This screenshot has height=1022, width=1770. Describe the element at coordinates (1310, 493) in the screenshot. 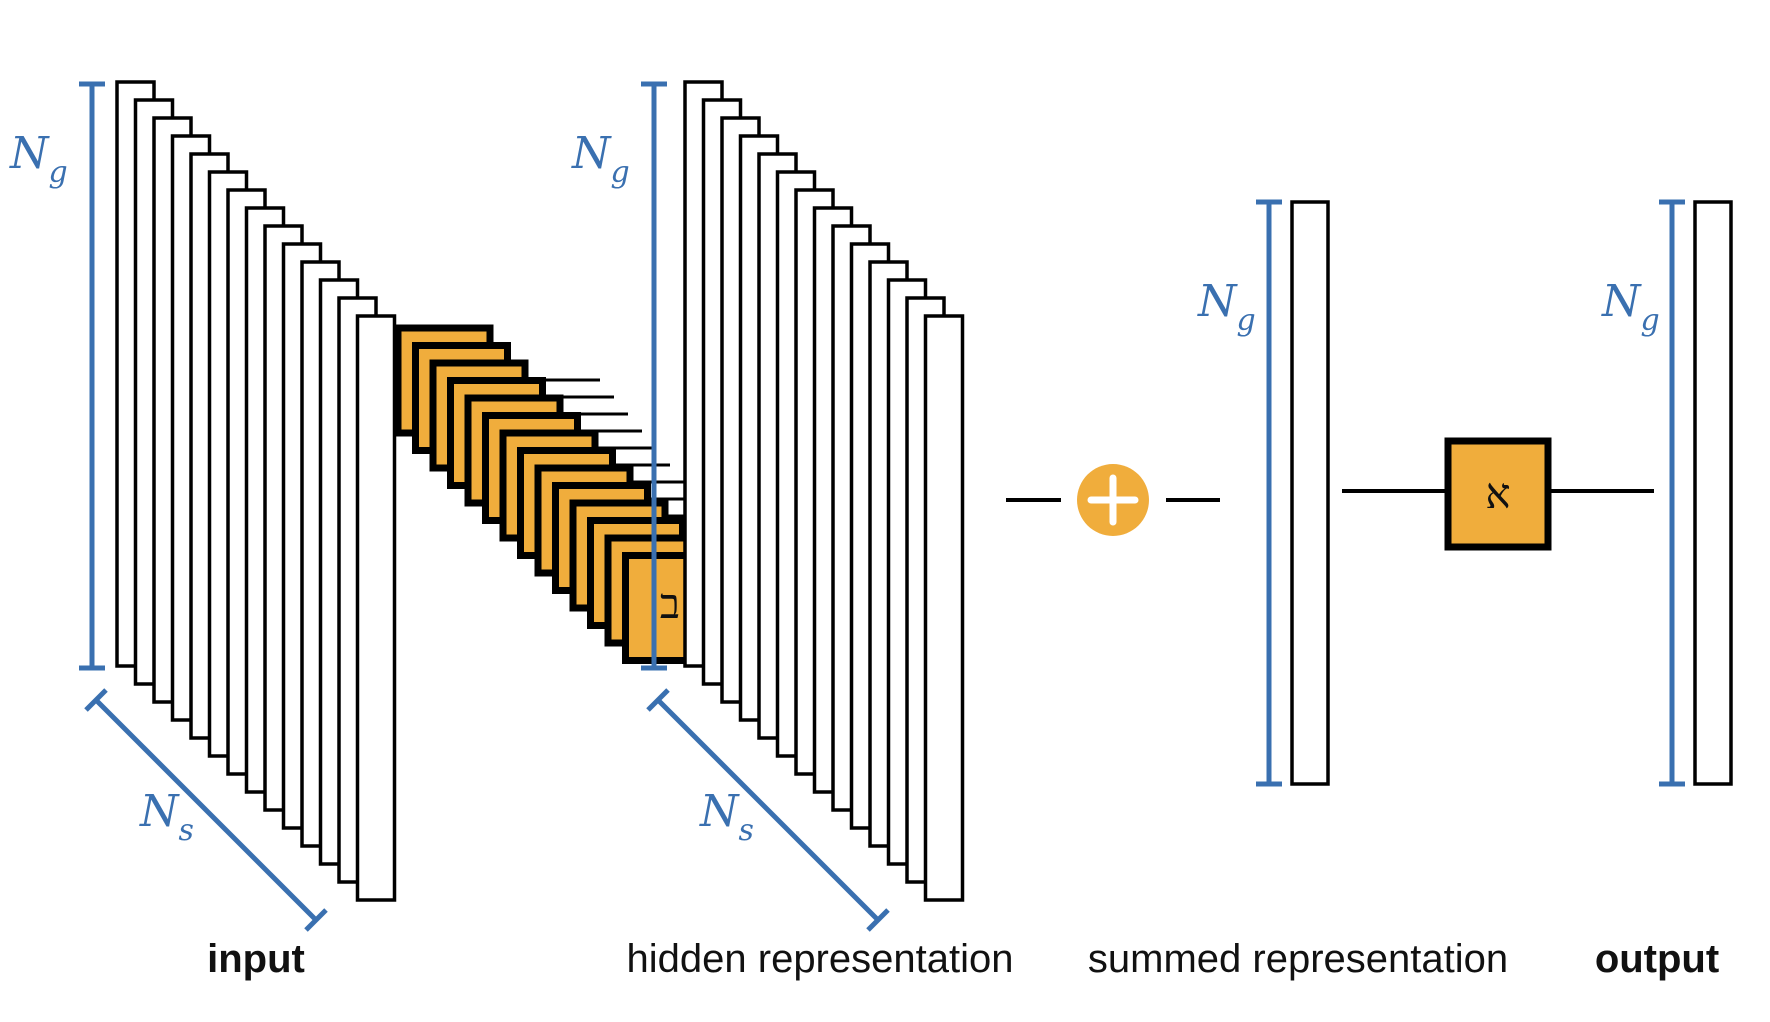

I see `summed-vector` at that location.